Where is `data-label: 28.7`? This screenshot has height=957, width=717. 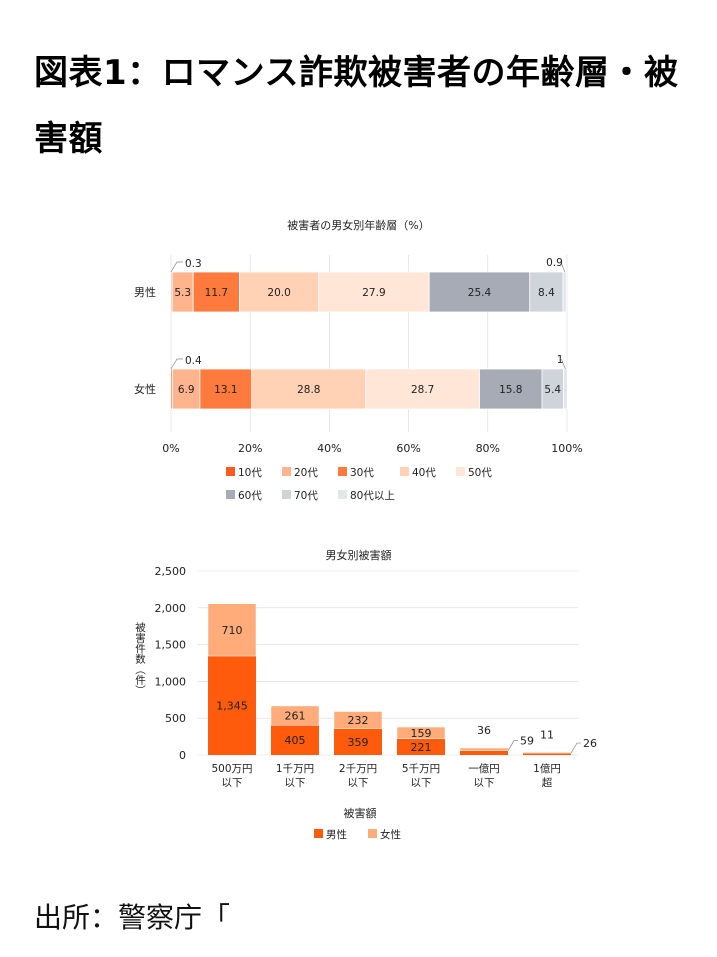 data-label: 28.7 is located at coordinates (422, 390).